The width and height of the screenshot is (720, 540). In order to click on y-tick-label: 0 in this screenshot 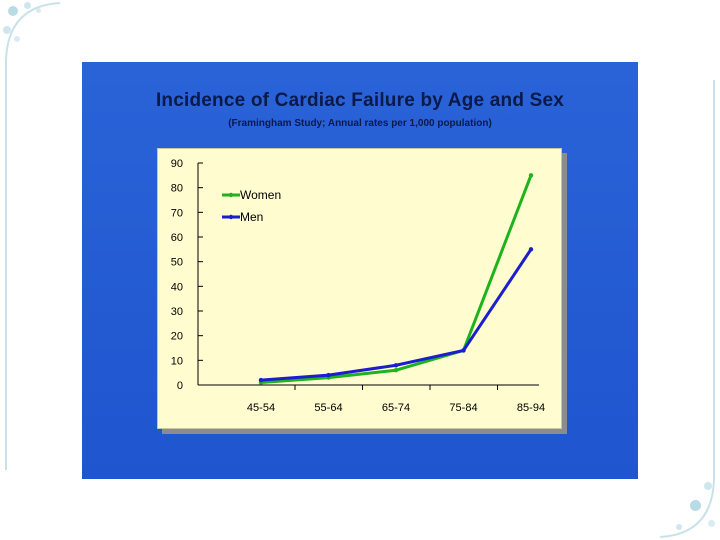, I will do `click(180, 386)`.